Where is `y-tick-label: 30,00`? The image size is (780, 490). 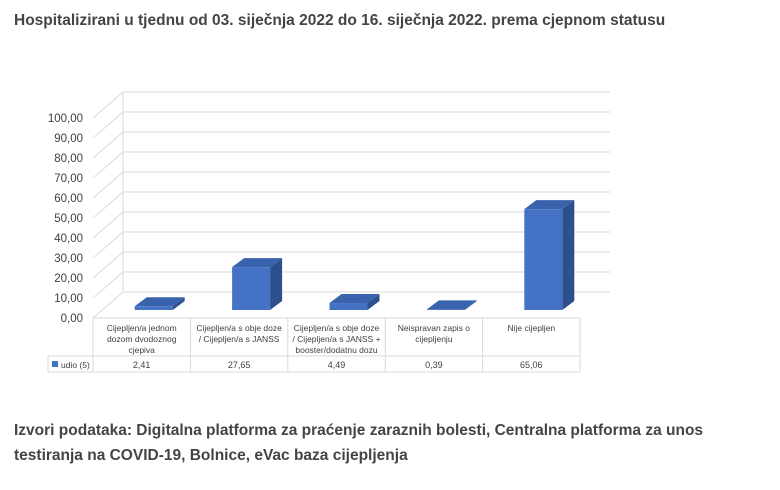
y-tick-label: 30,00 is located at coordinates (68, 259).